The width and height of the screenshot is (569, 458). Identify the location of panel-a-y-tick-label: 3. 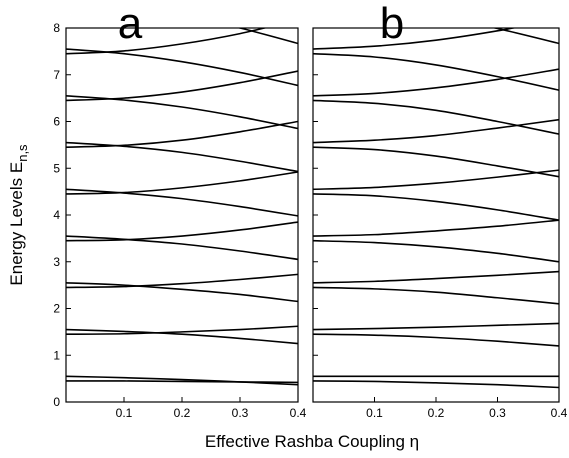
(56, 262).